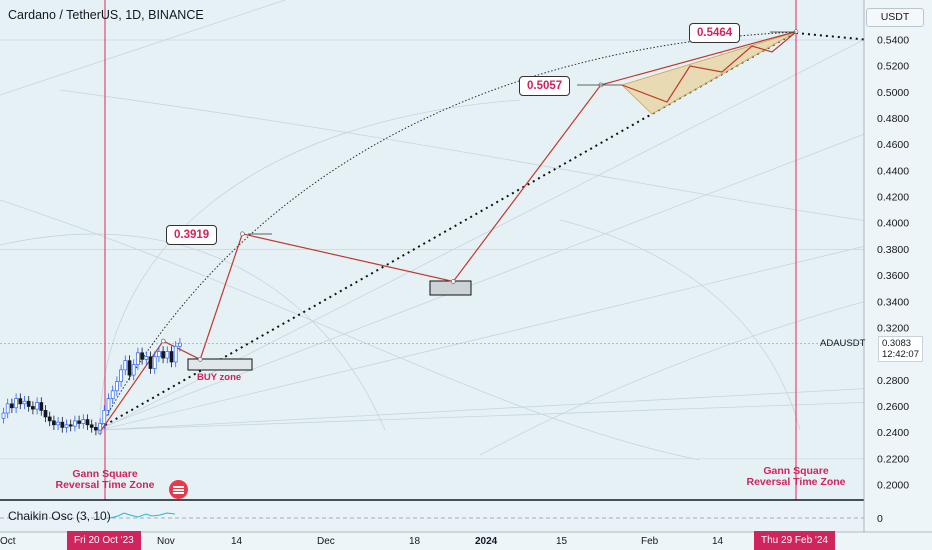 Image resolution: width=932 pixels, height=550 pixels. Describe the element at coordinates (192, 235) in the screenshot. I see `price-callout-0-3919: 0.3919` at that location.